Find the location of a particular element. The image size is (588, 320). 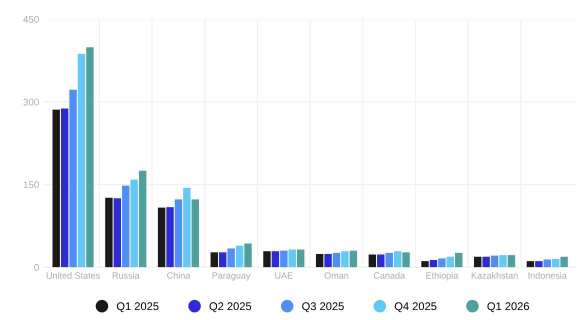

legend-label: Q1 2026 is located at coordinates (508, 307).